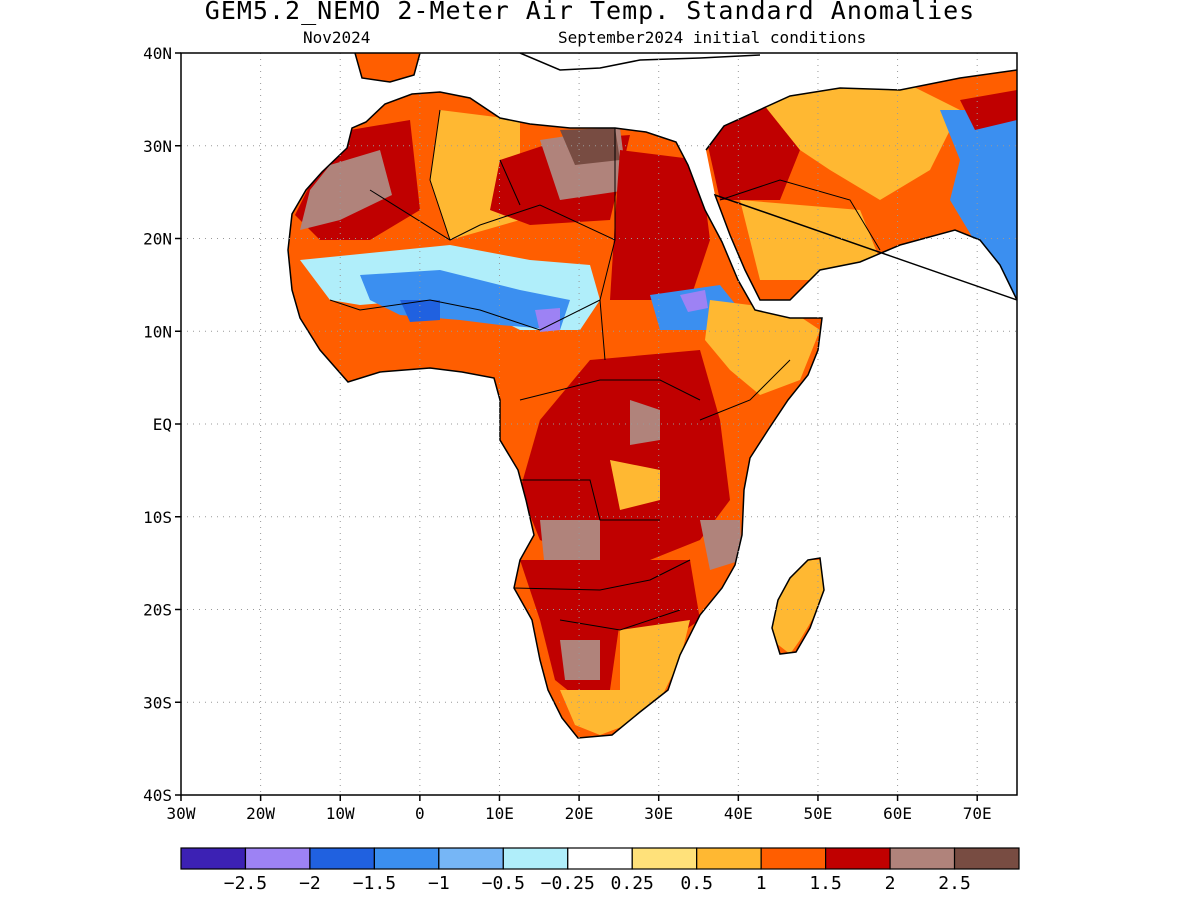  What do you see at coordinates (954, 883) in the screenshot?
I see `colorbar-label: 2.5` at bounding box center [954, 883].